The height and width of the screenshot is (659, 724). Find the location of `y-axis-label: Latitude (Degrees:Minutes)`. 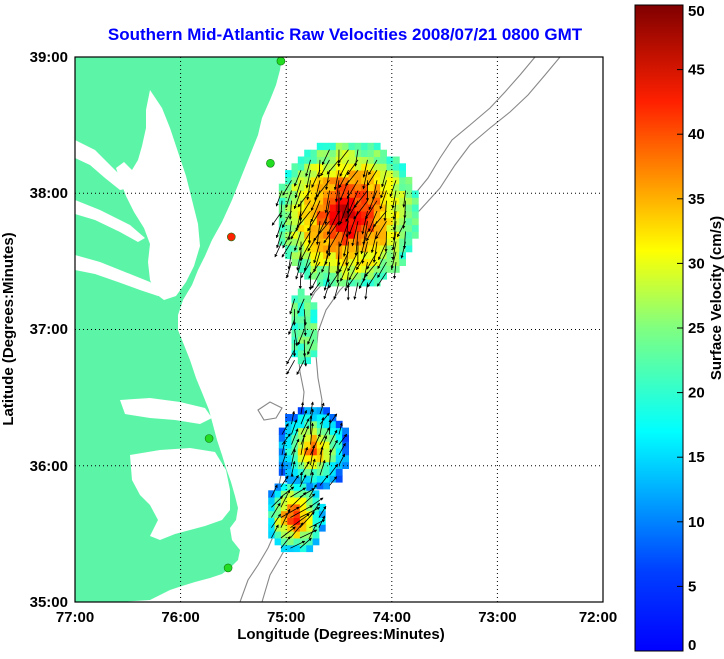

y-axis-label: Latitude (Degrees:Minutes) is located at coordinates (8, 328).